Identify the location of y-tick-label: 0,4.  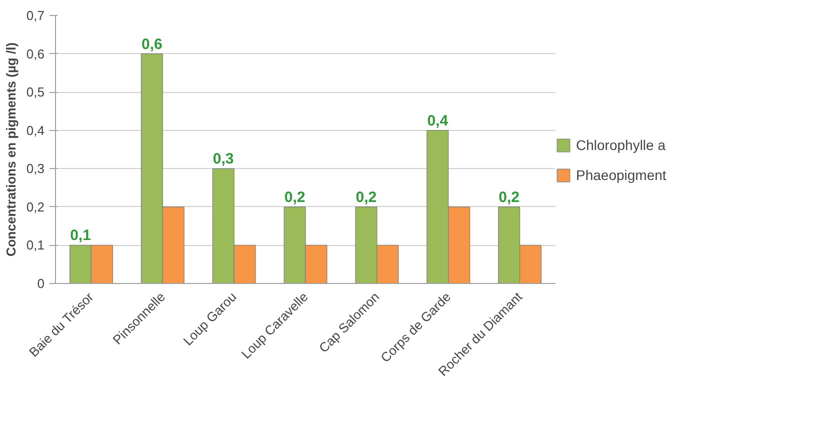
(35, 130).